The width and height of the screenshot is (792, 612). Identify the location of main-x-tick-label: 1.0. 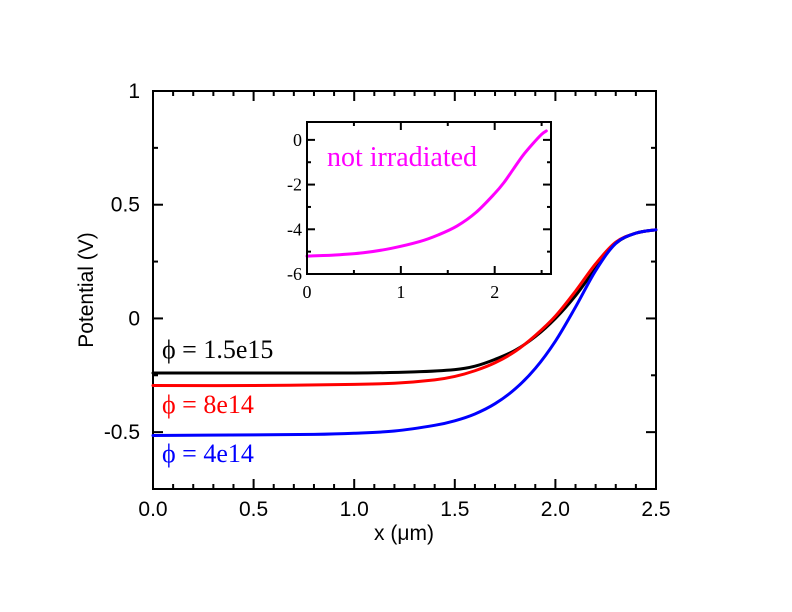
(354, 509).